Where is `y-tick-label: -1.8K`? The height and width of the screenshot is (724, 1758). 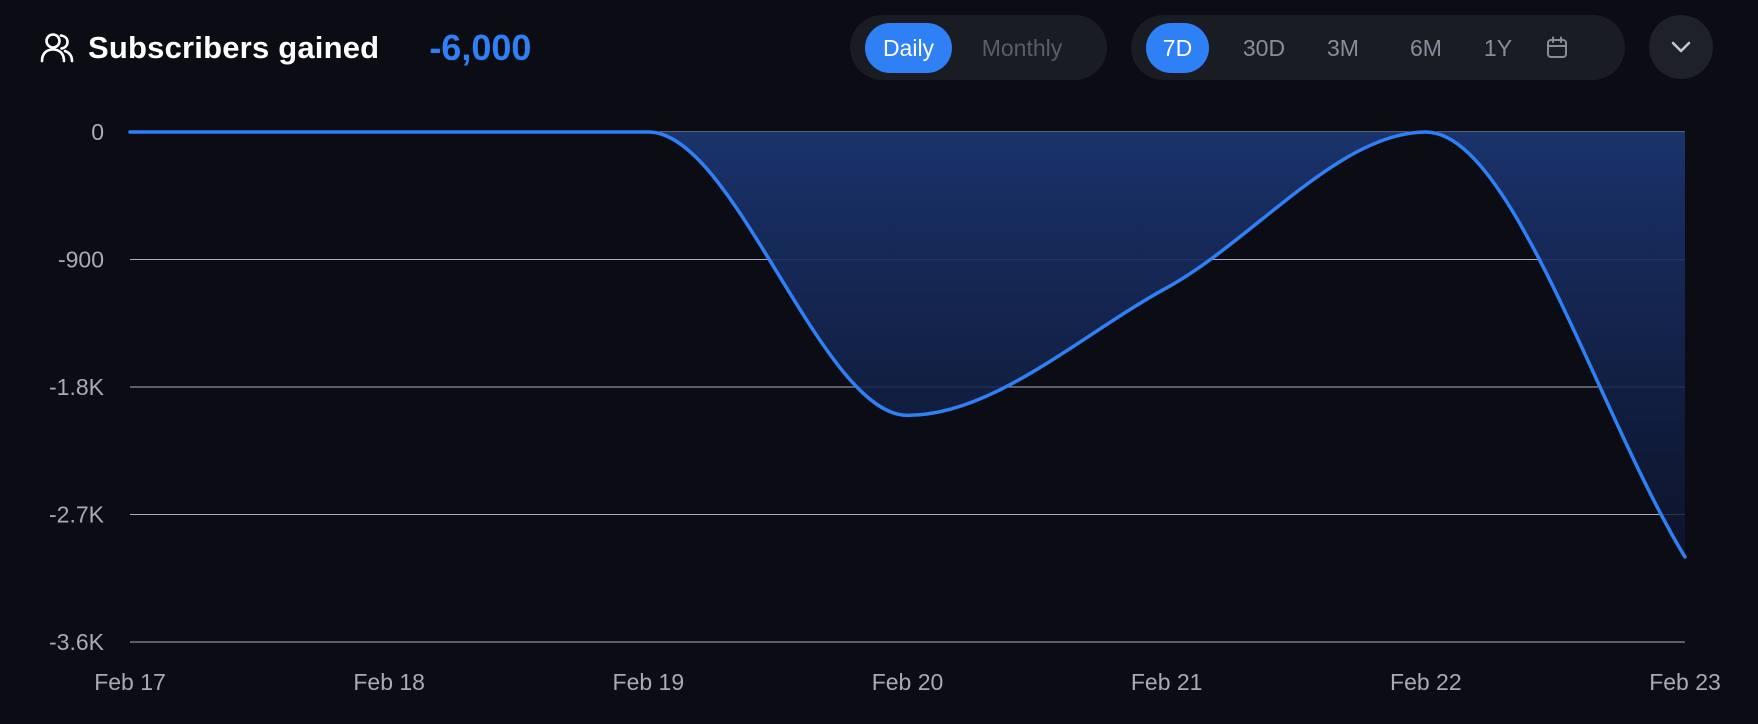 y-tick-label: -1.8K is located at coordinates (77, 387).